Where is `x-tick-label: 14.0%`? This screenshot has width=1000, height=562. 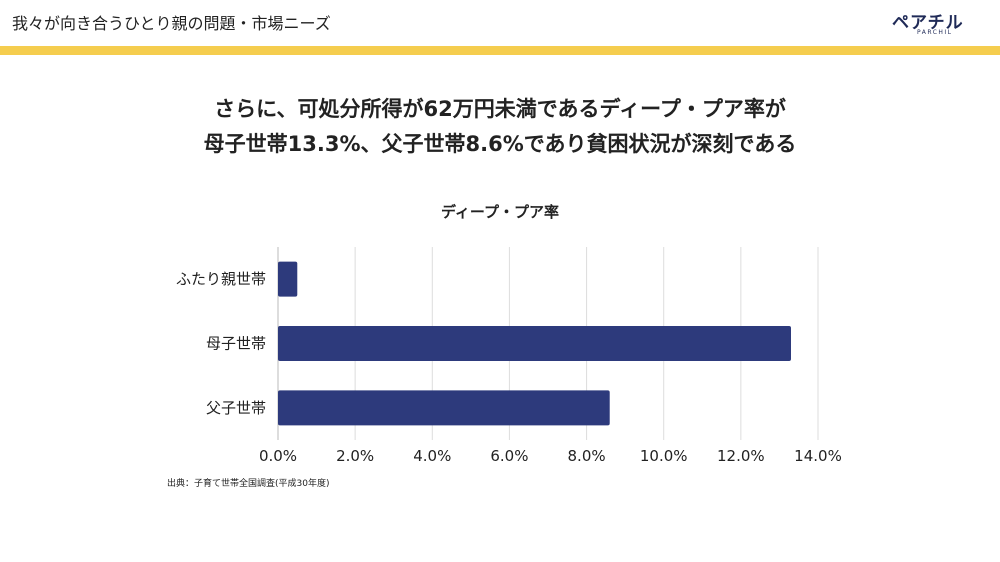 x-tick-label: 14.0% is located at coordinates (818, 456).